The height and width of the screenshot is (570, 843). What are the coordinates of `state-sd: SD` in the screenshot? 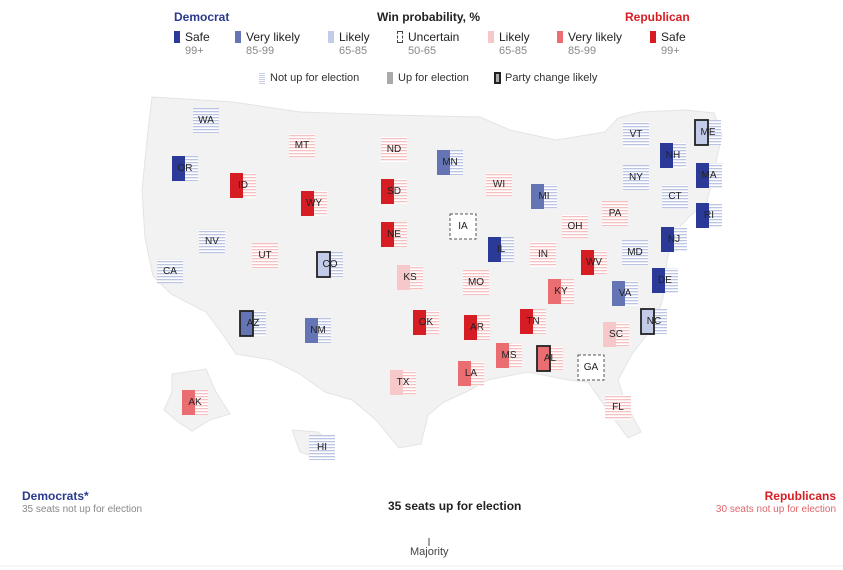 It's located at (394, 191).